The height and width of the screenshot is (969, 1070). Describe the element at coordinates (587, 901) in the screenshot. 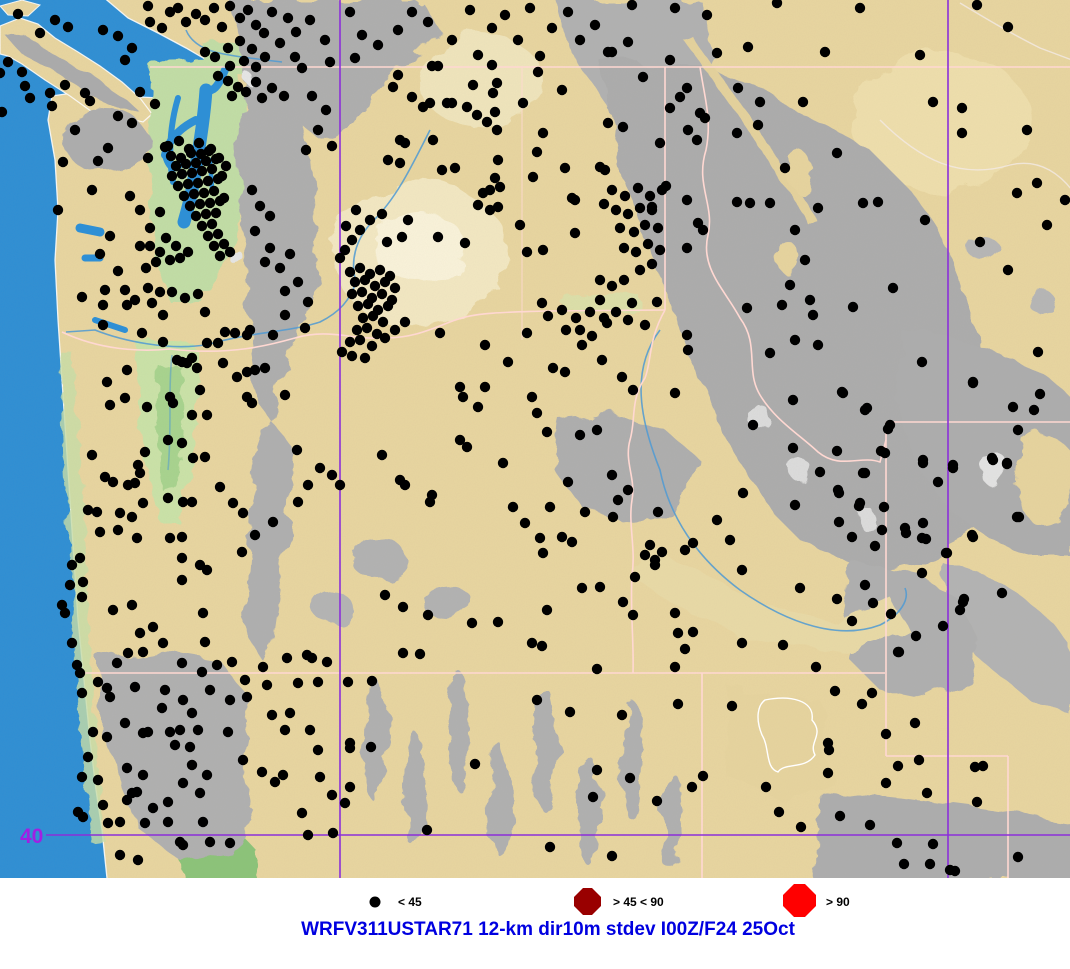

I see `legend-octagon-mid-icon` at that location.